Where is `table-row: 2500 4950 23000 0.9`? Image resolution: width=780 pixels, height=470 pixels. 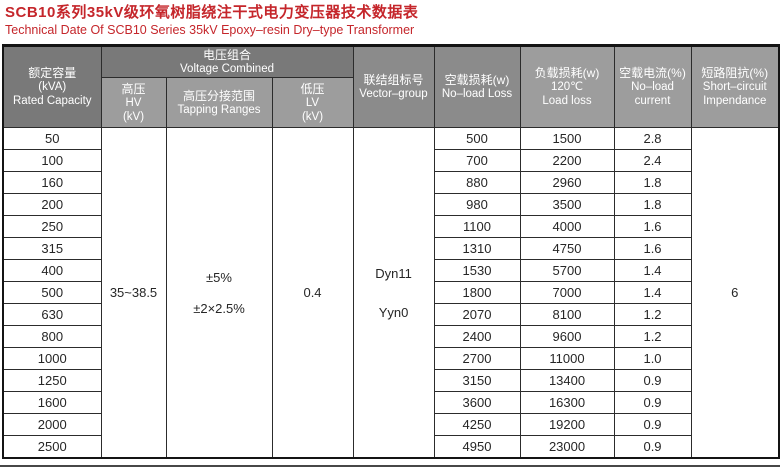
table-row: 2500 4950 23000 0.9 is located at coordinates (390, 447).